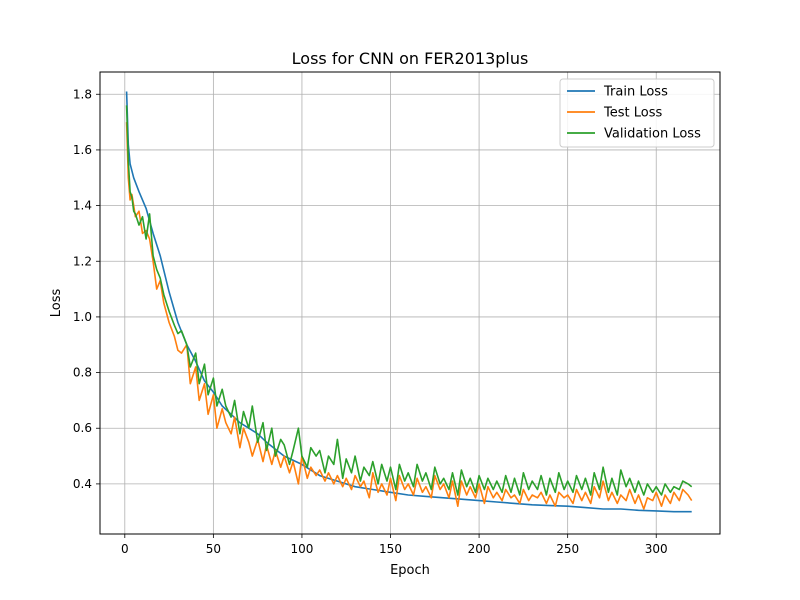 This screenshot has height=600, width=800. Describe the element at coordinates (82, 94) in the screenshot. I see `y-tick-label: 1.8` at that location.